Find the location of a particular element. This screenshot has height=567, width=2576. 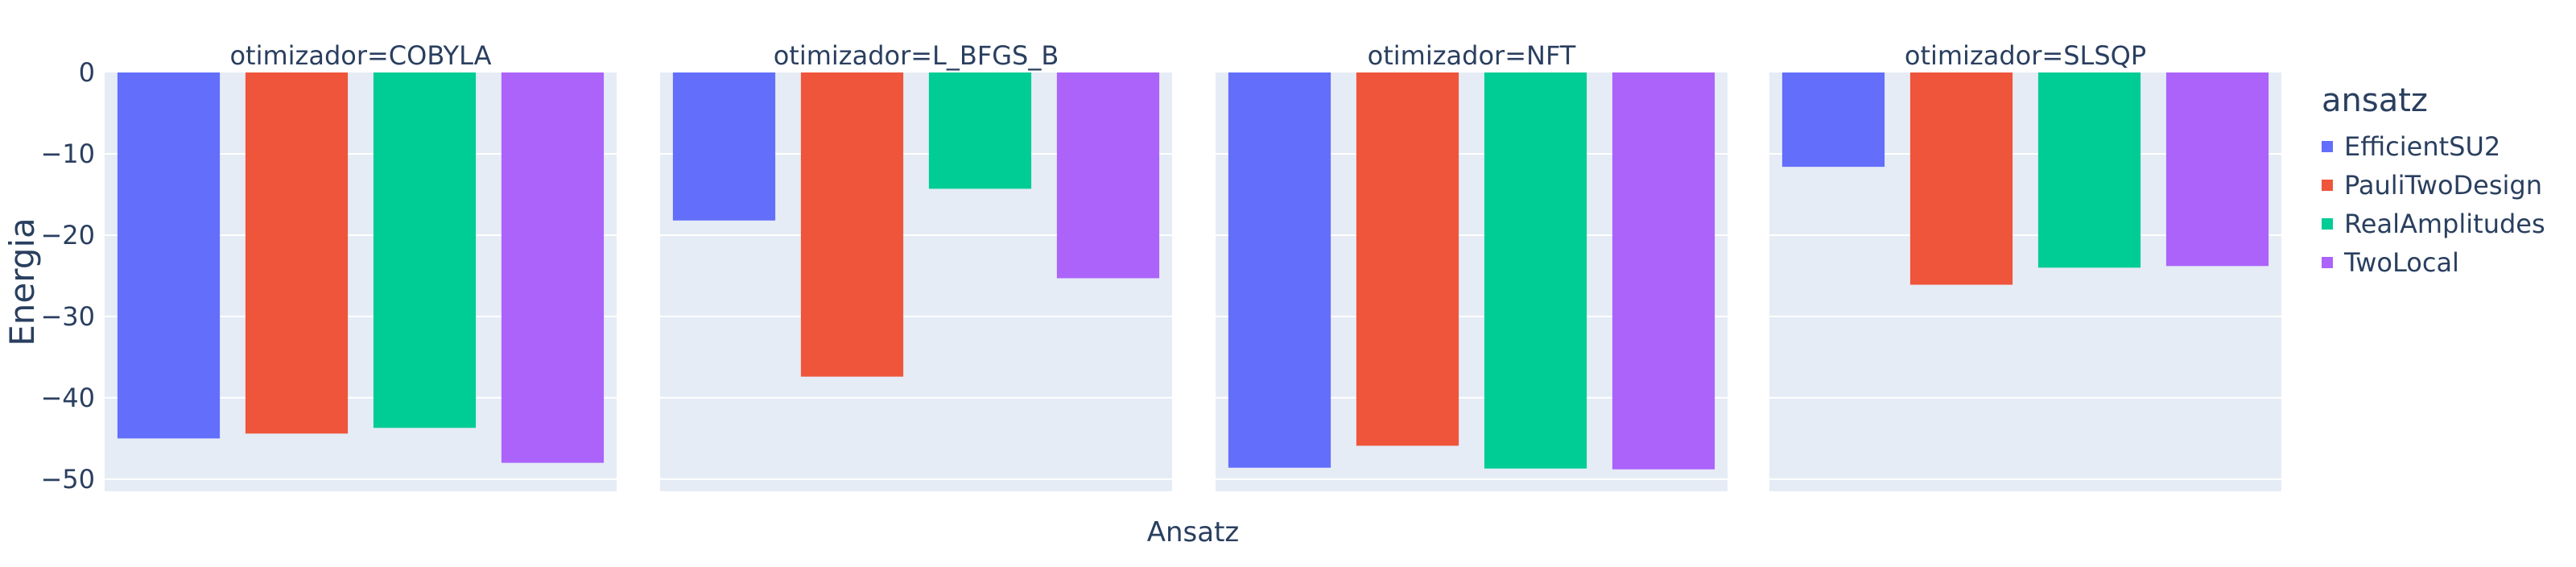

bar-otimizador-cobyla-twolocal is located at coordinates (553, 267).